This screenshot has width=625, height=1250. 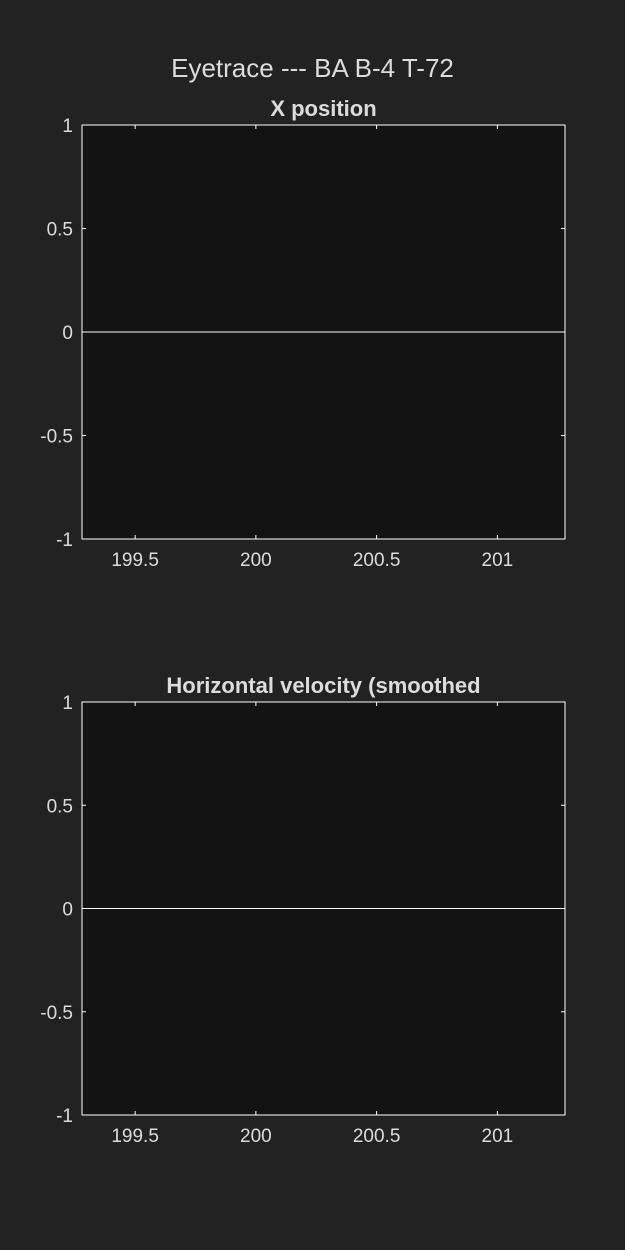 I want to click on figure-title: Eyetrace --- BA B-4 T-72, so click(x=312, y=68).